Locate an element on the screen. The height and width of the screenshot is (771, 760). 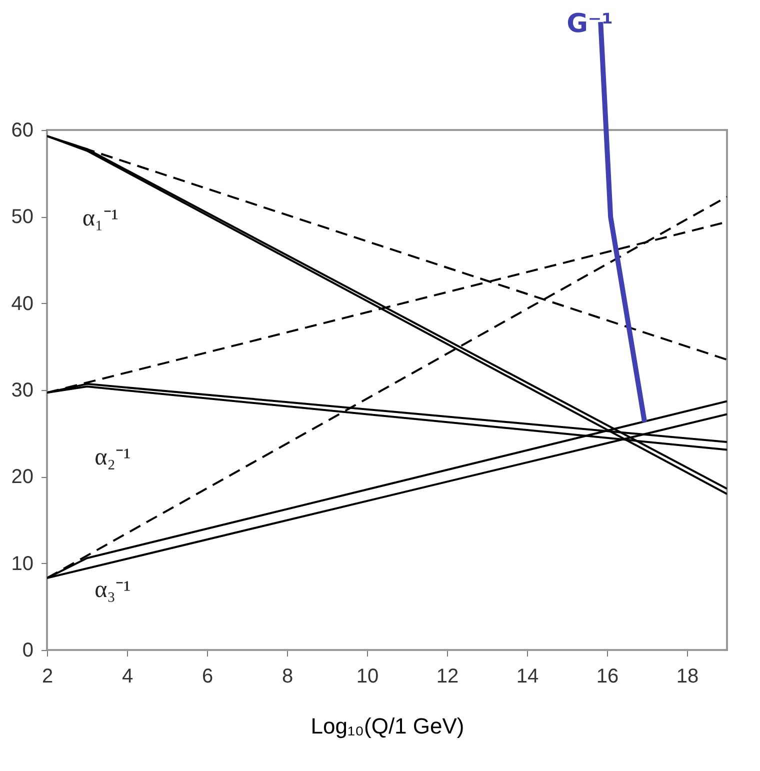
y-tick-label: 10 is located at coordinates (22, 563).